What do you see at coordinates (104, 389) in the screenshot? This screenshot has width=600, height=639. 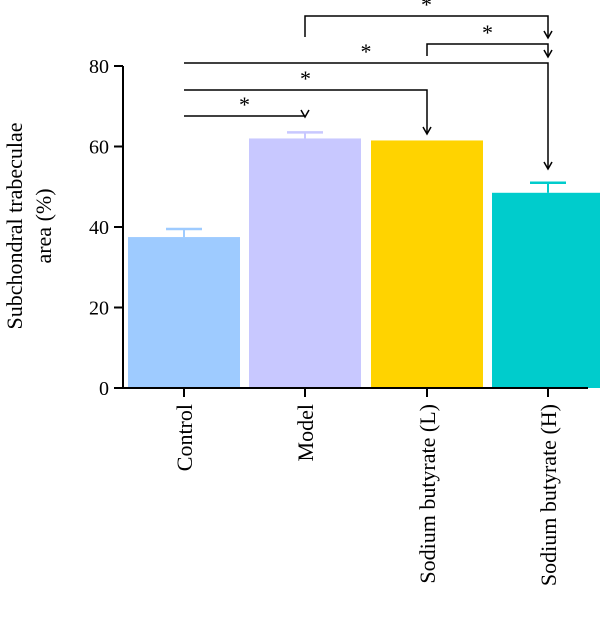 I see `y-tick-label-0: 0` at bounding box center [104, 389].